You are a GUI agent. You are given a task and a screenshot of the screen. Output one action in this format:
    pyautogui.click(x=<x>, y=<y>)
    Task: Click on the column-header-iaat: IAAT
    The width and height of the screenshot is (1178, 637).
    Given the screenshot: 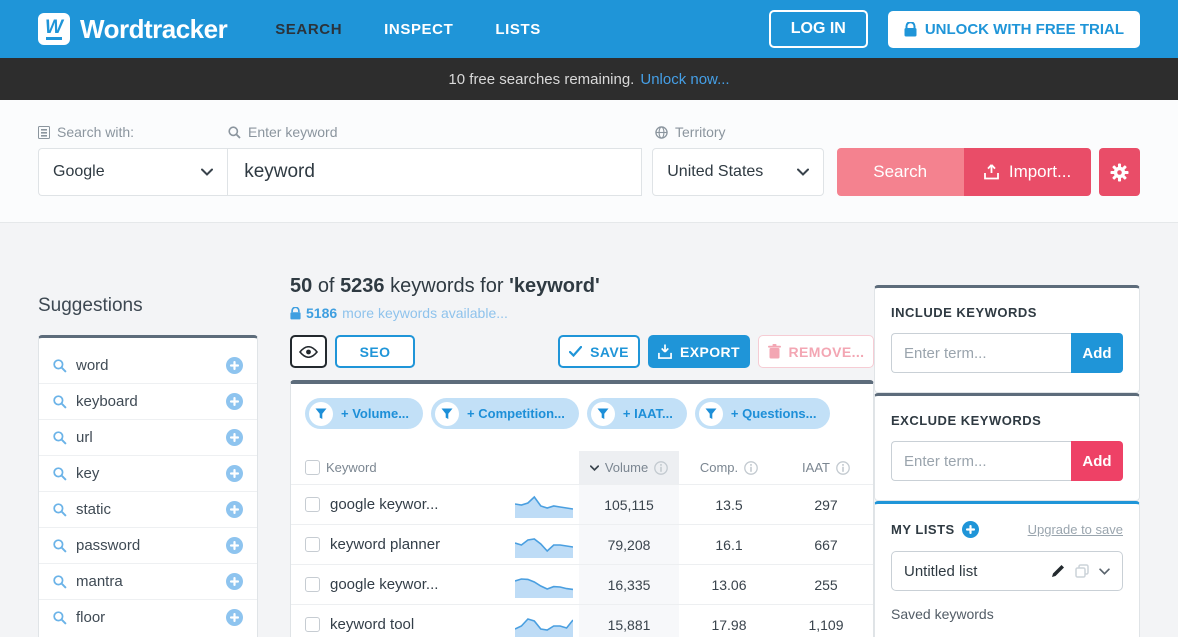 What is the action you would take?
    pyautogui.click(x=816, y=467)
    